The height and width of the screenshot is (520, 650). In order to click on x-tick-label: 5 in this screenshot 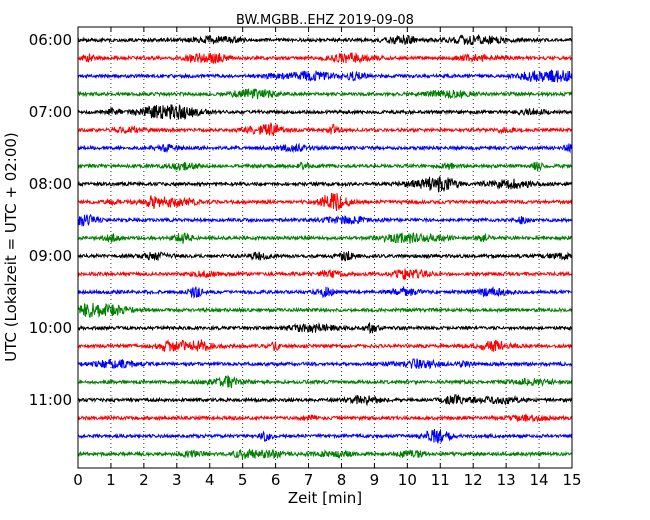, I will do `click(243, 480)`.